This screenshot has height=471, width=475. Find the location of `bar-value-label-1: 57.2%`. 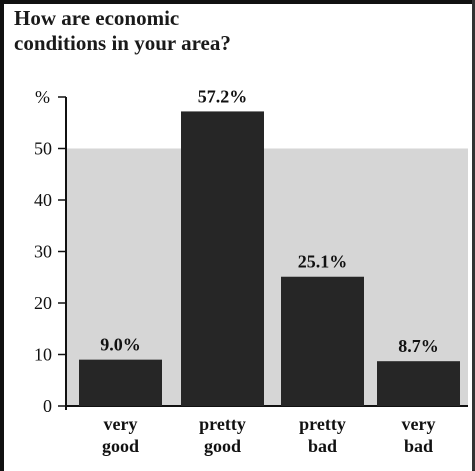

bar-value-label-1: 57.2% is located at coordinates (223, 96).